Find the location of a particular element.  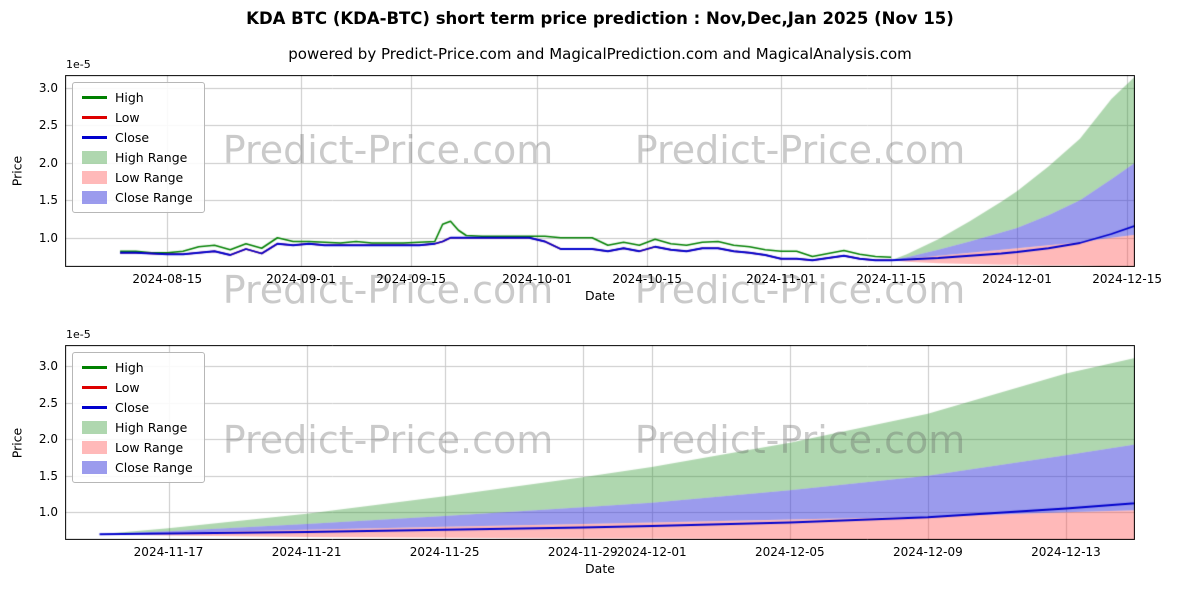

x-tick-label: 2024-12-05 is located at coordinates (789, 552).